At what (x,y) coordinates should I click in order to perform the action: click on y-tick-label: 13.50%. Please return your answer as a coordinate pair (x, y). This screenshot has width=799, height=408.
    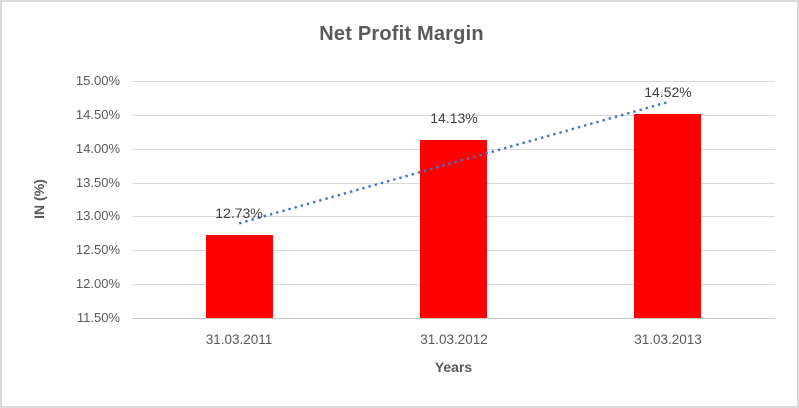
    Looking at the image, I should click on (97, 182).